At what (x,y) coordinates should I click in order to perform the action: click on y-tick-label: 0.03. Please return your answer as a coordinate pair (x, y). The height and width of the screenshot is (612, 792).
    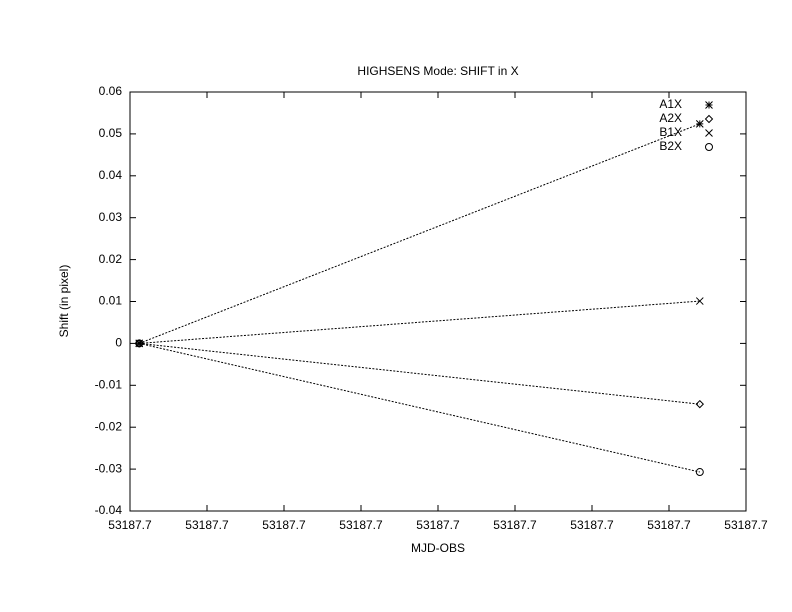
    Looking at the image, I should click on (111, 217).